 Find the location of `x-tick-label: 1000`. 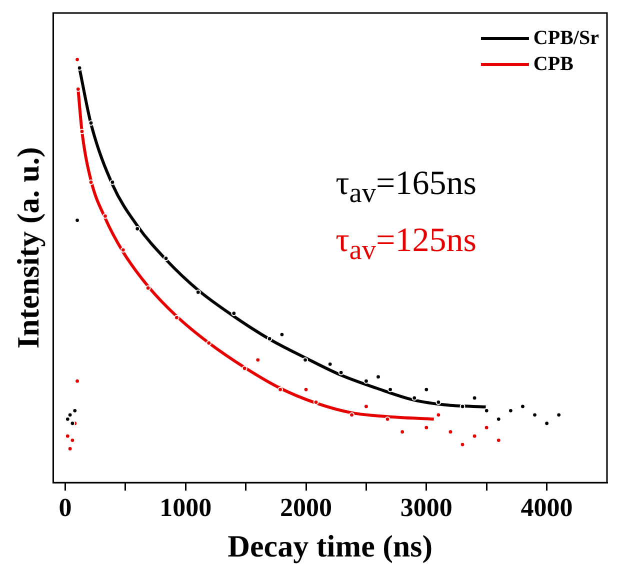

x-tick-label: 1000 is located at coordinates (186, 507).